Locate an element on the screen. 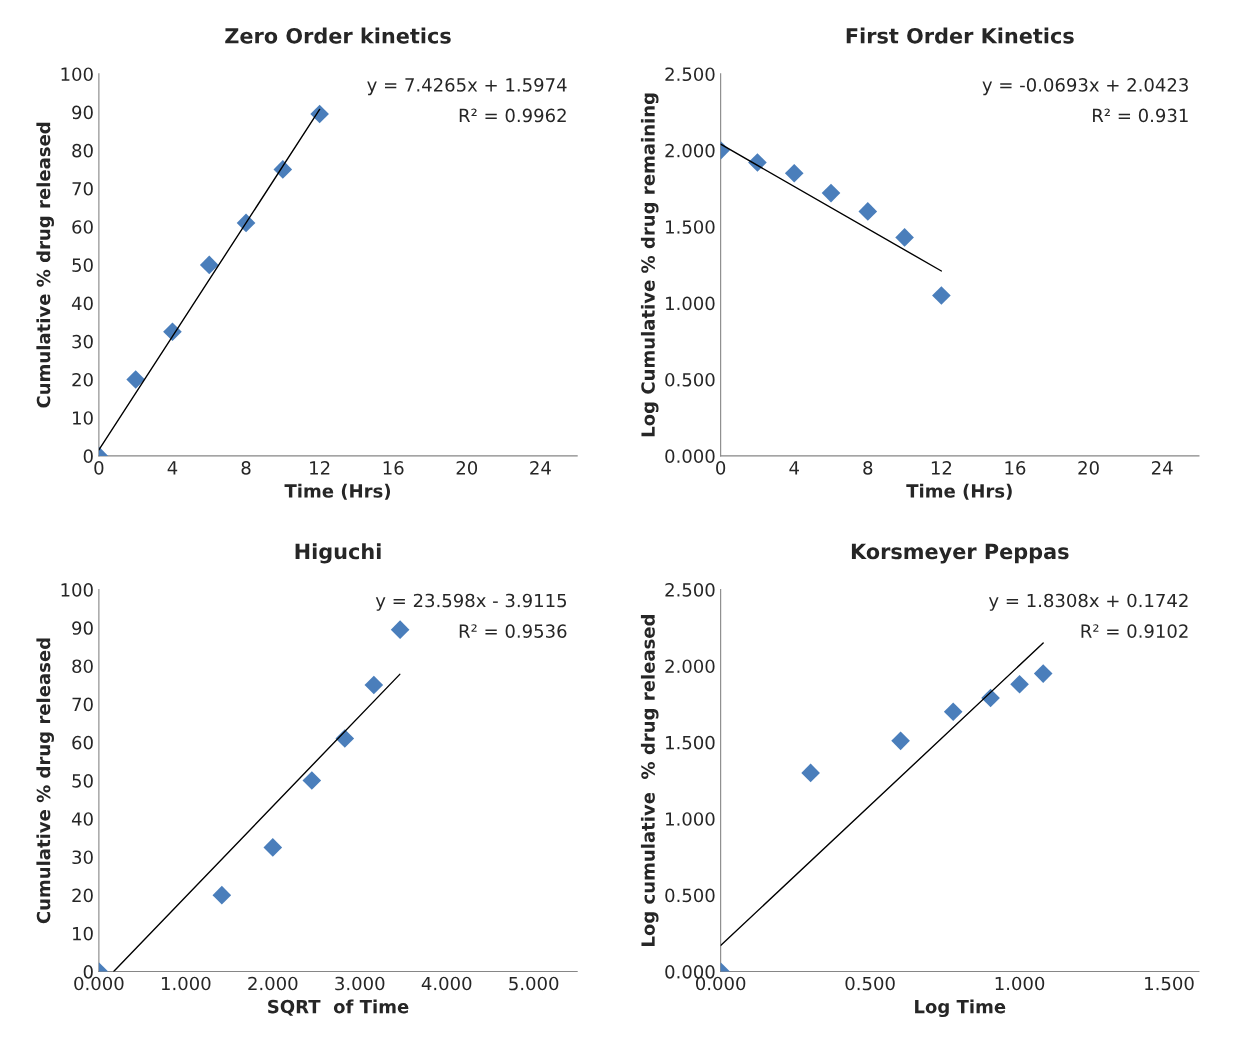 The height and width of the screenshot is (1056, 1236). annotation: R² = 0.931 is located at coordinates (1140, 115).